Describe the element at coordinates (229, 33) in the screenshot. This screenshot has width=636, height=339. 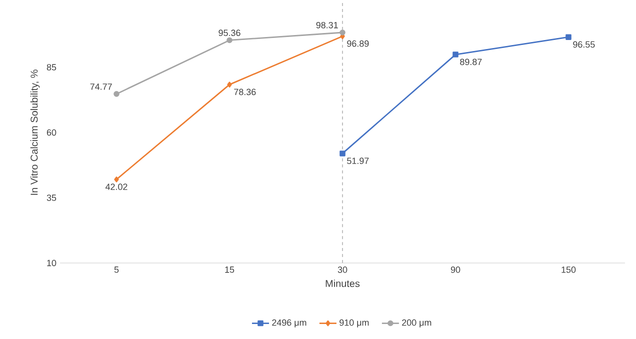
I see `data-label: 95.36` at that location.